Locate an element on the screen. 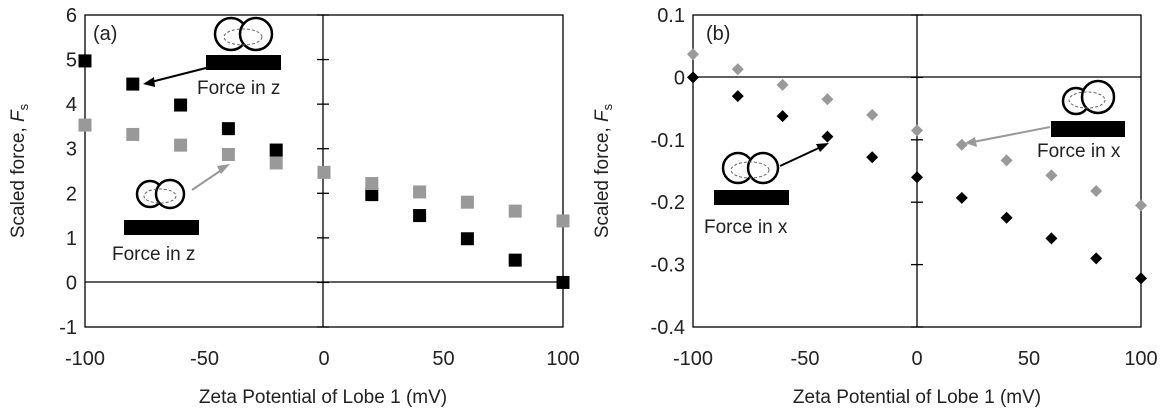 Image resolution: width=1166 pixels, height=416 pixels. ytick-label: 2 is located at coordinates (71, 194).